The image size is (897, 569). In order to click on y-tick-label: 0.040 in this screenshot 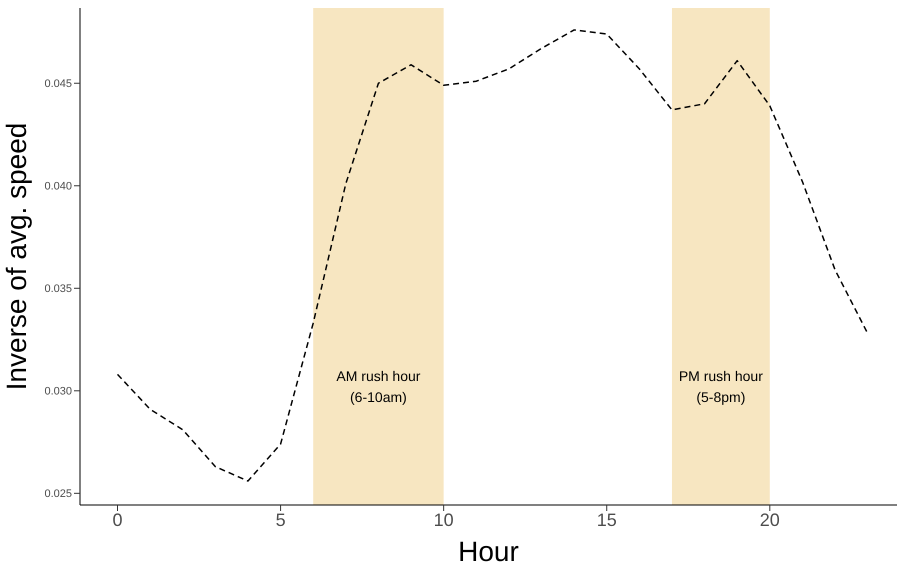, I will do `click(58, 186)`.